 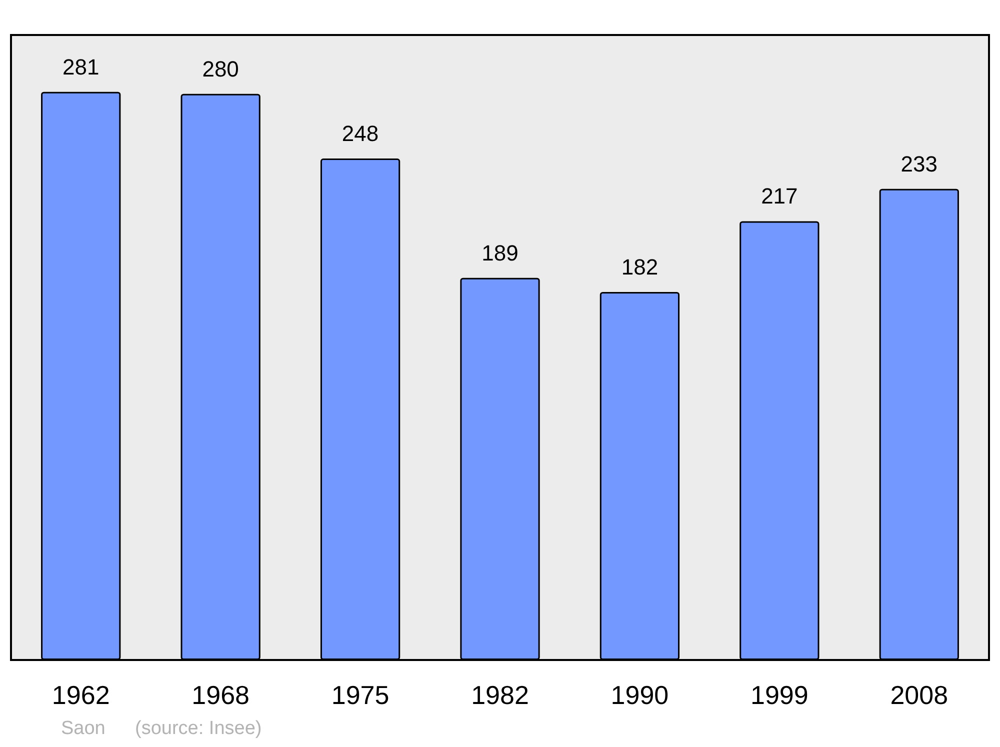 What do you see at coordinates (639, 267) in the screenshot?
I see `data-label: 182` at bounding box center [639, 267].